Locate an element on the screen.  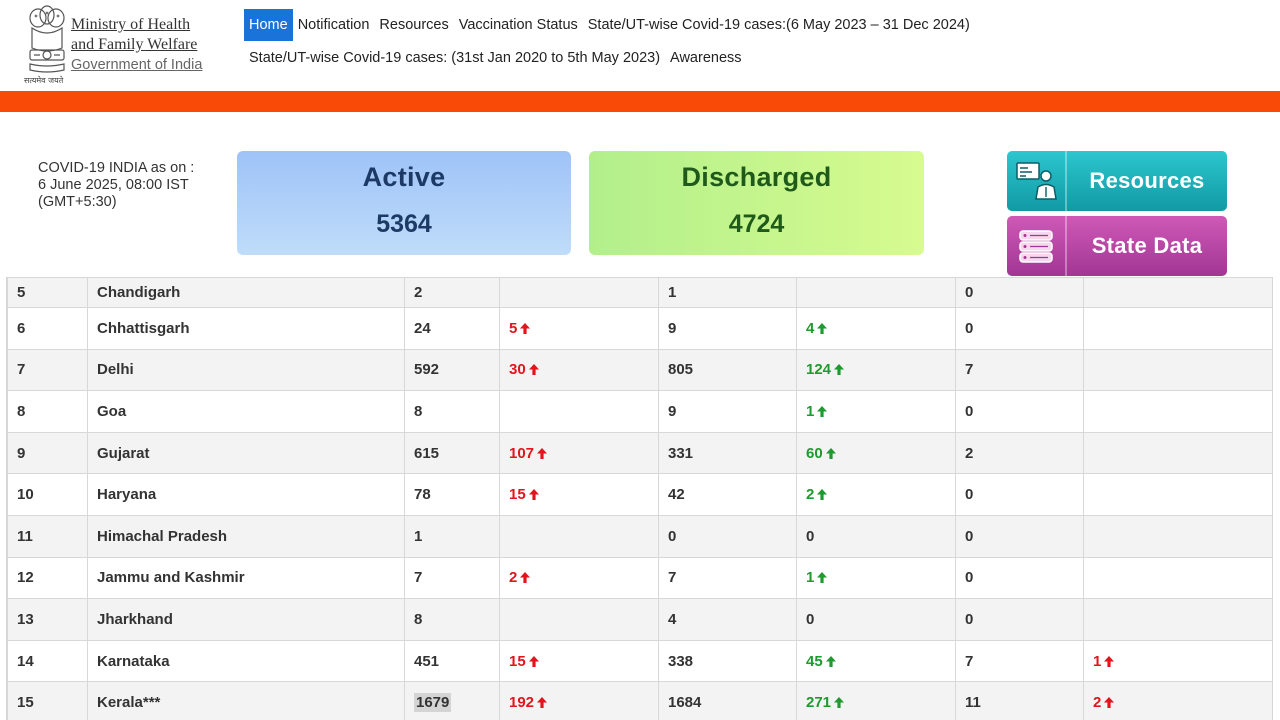
cell-discharged: 42 is located at coordinates (727, 494).